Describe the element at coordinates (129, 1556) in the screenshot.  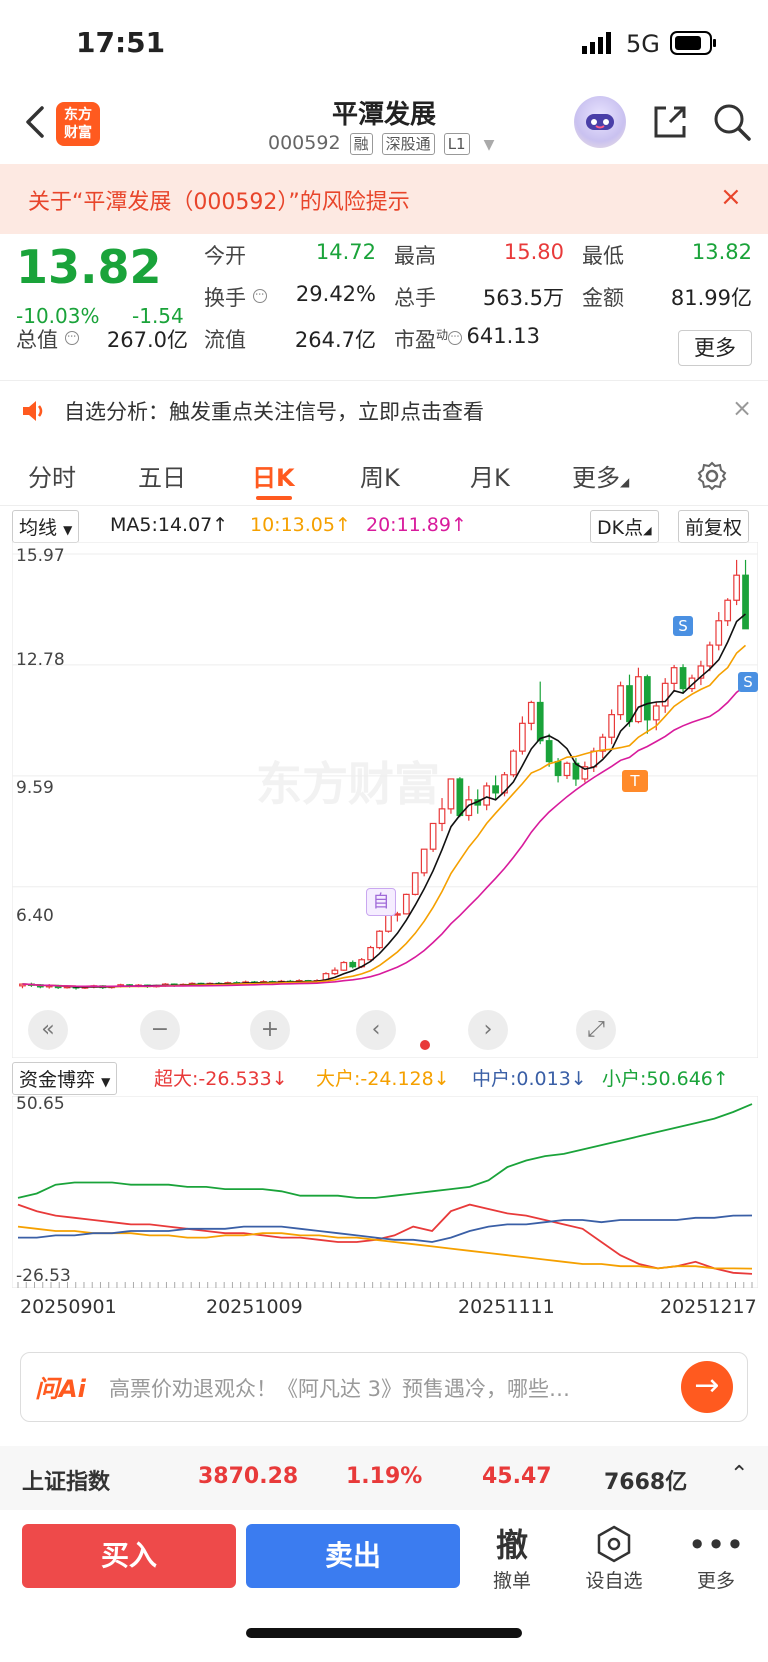
I see `buy-button: 买入` at that location.